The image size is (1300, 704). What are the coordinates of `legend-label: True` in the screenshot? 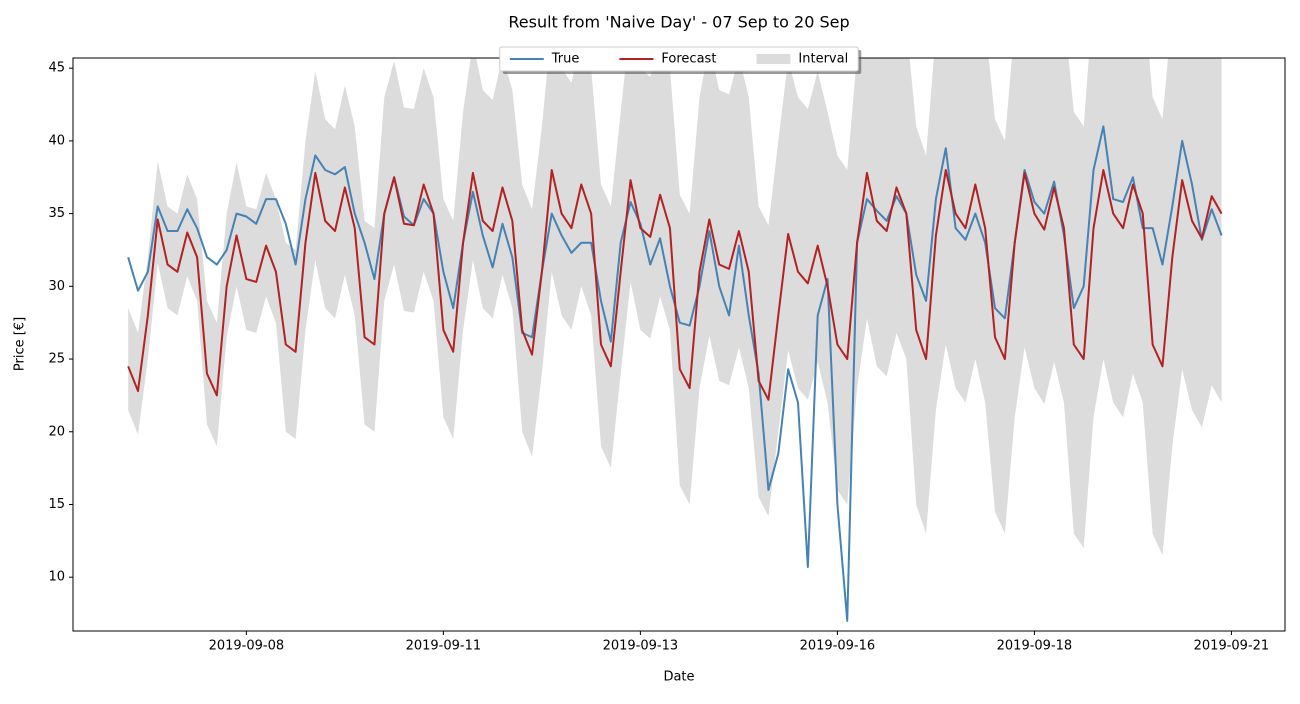 It's located at (565, 59).